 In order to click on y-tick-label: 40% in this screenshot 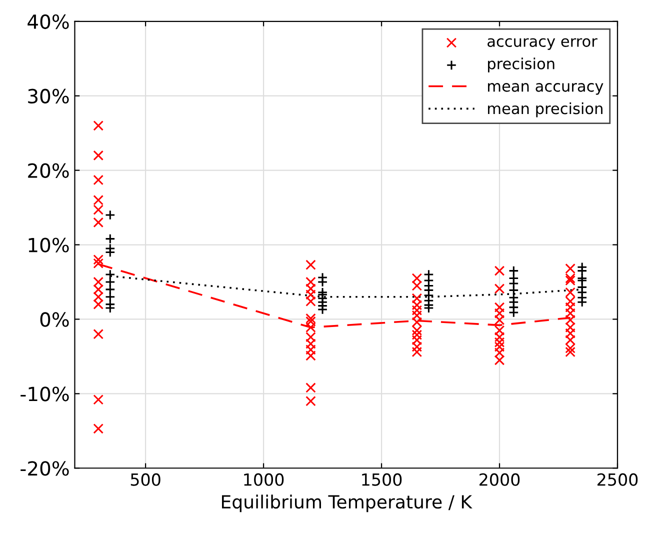, I will do `click(48, 22)`.